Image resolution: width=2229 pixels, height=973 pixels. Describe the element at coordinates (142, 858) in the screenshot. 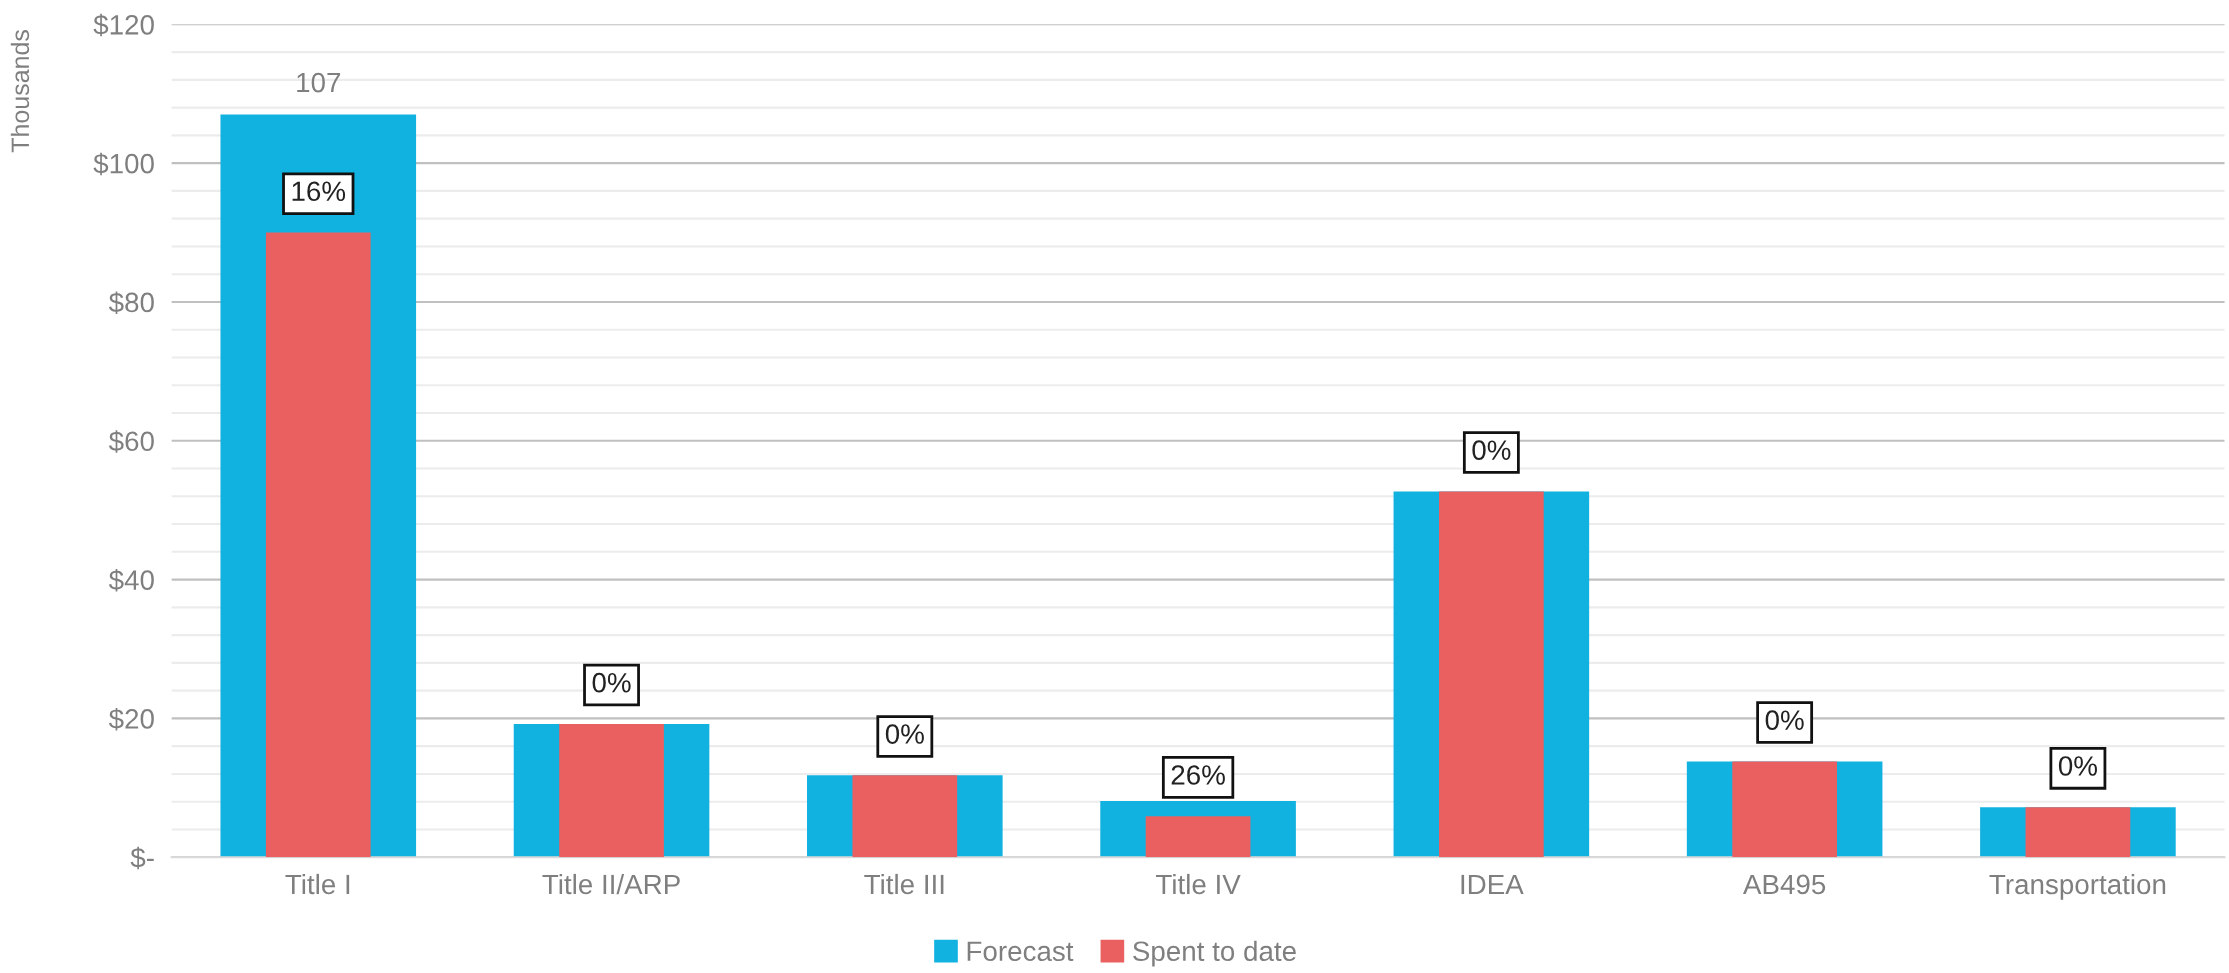

I see `y-tick-label: $-` at that location.